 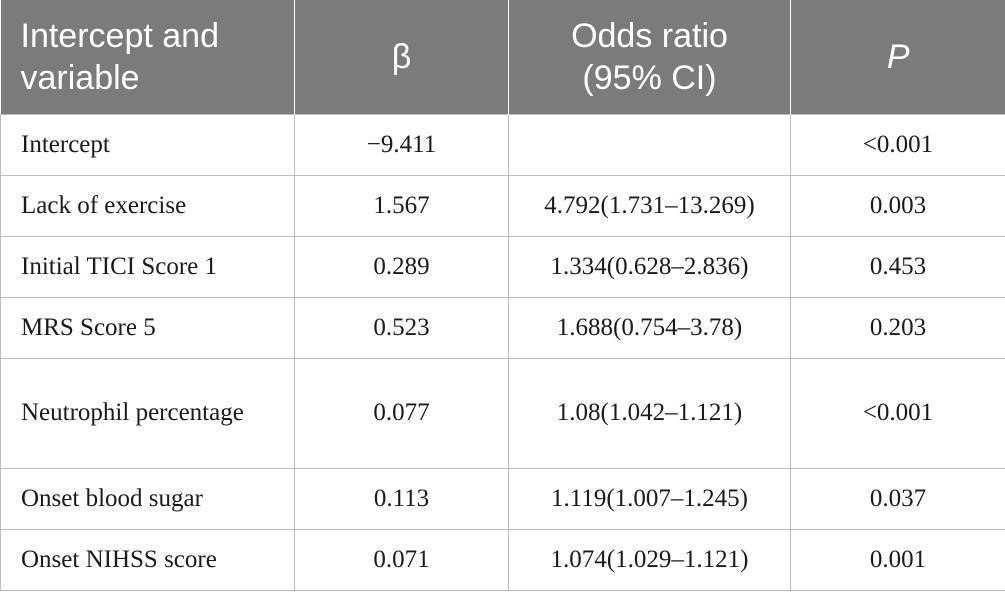 I want to click on cell-p-value: 0.003, so click(x=897, y=205).